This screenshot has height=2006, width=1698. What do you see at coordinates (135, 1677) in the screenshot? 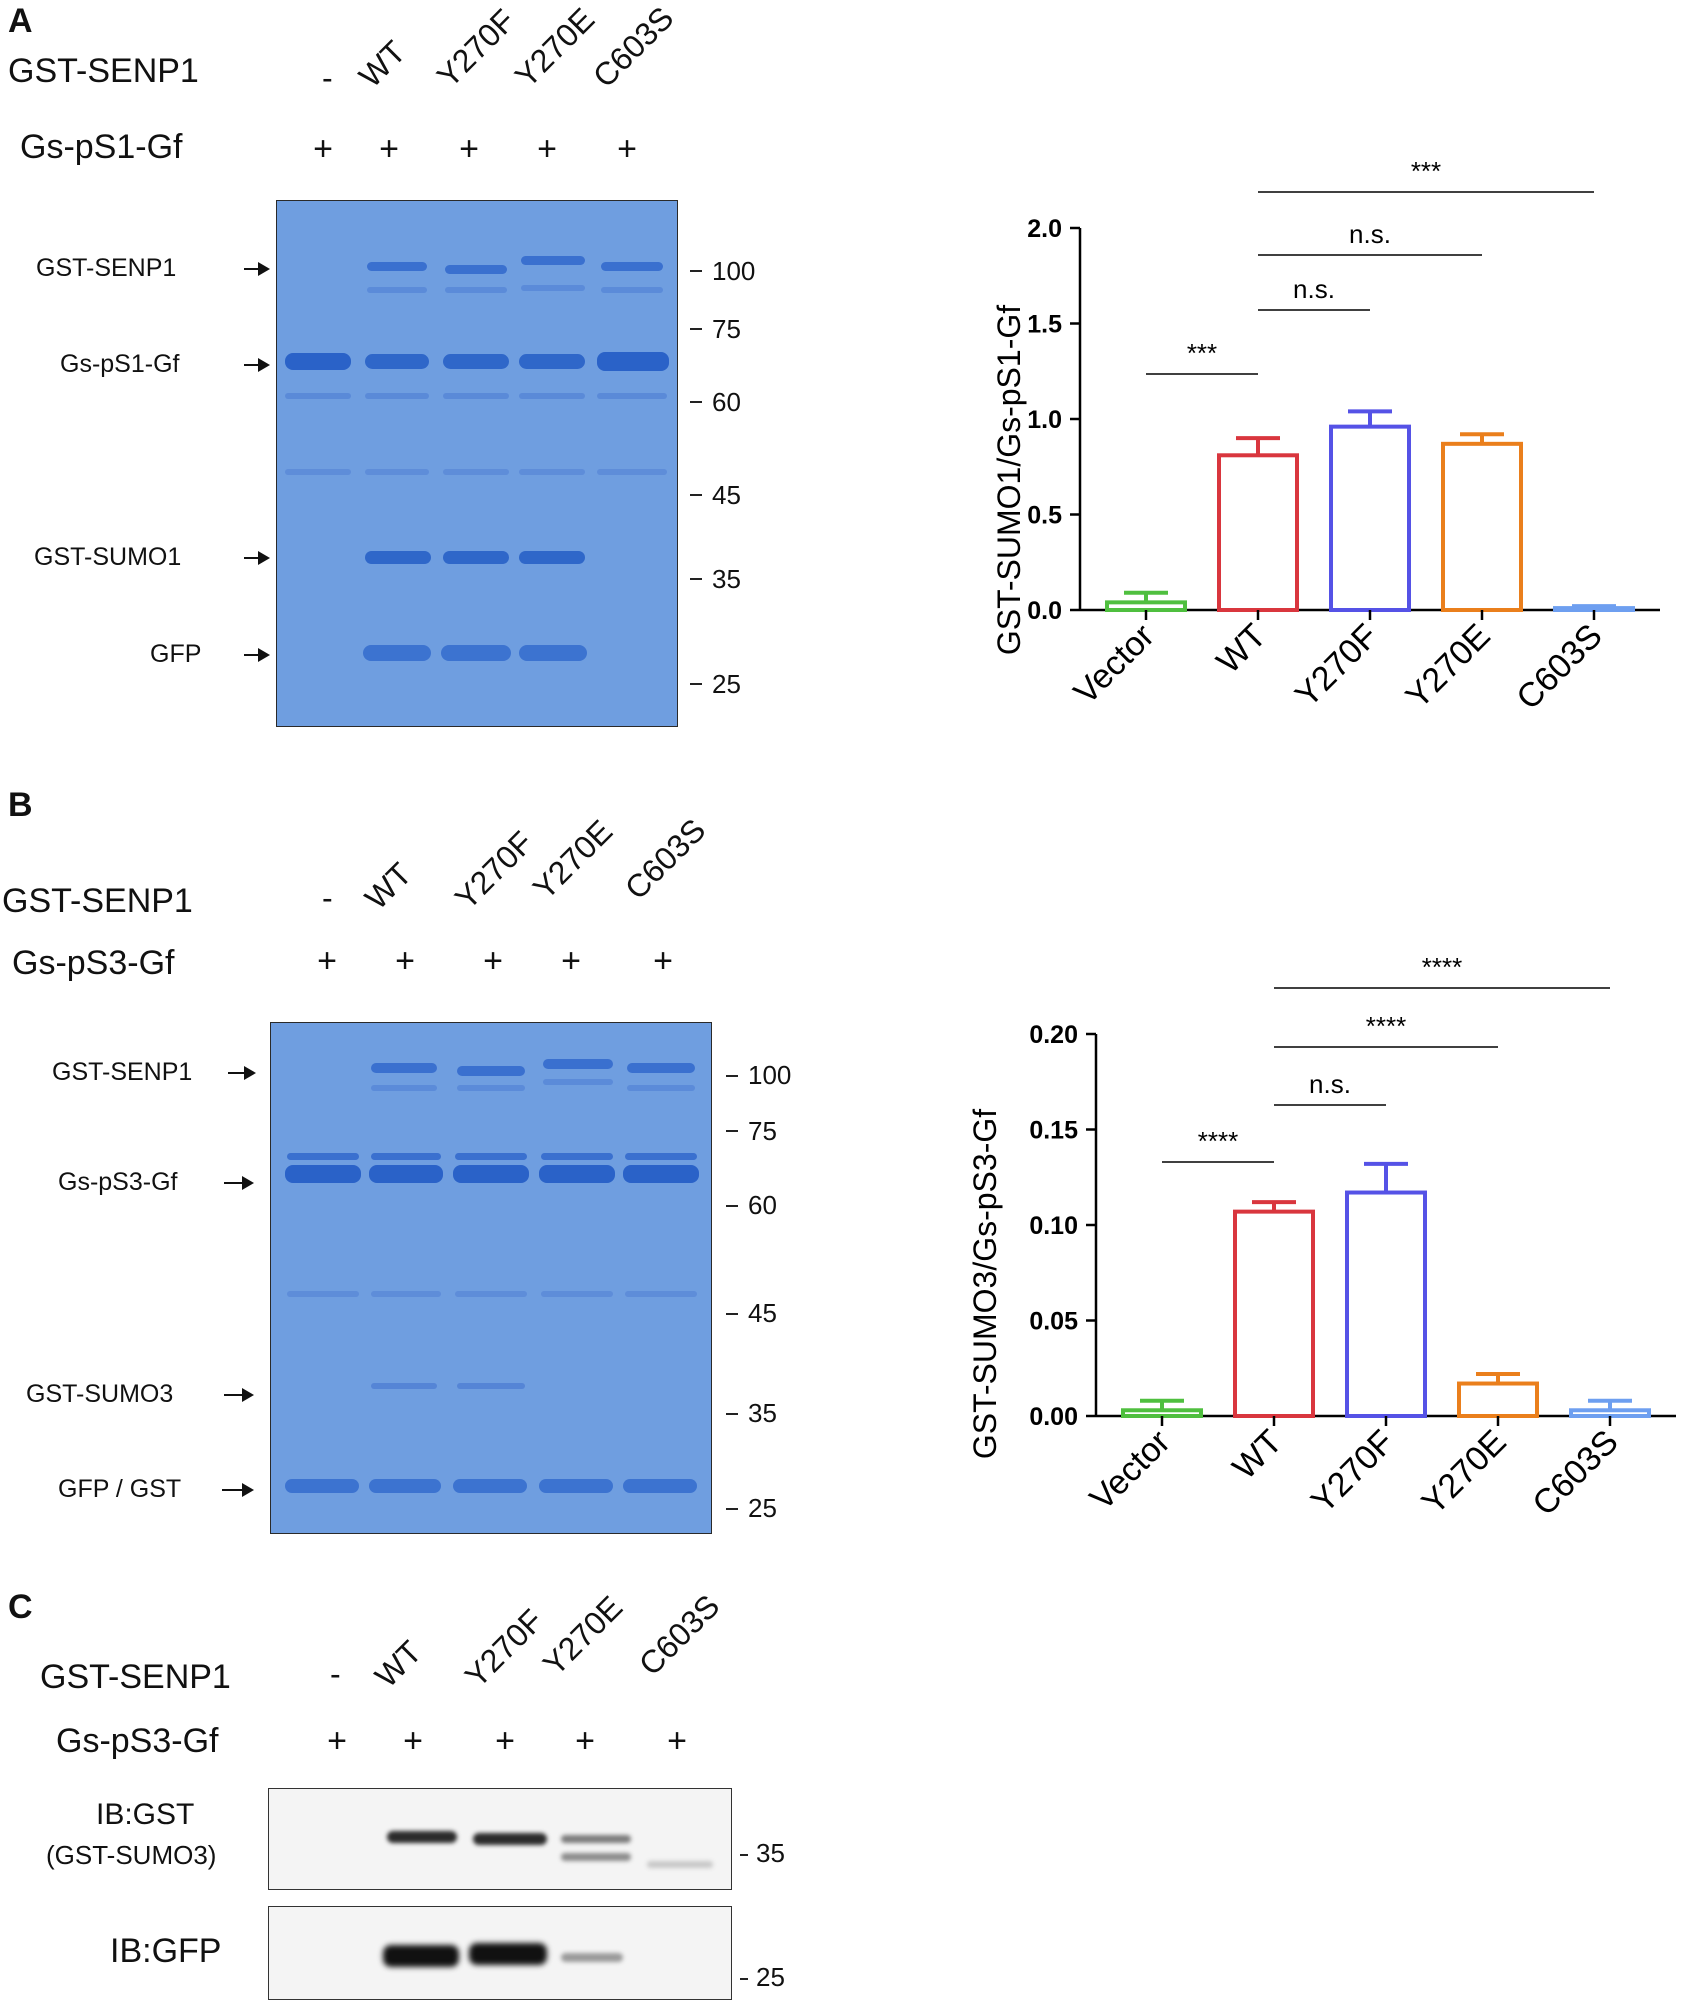
I see `panel-c-senp1-label: GST-SENP1` at bounding box center [135, 1677].